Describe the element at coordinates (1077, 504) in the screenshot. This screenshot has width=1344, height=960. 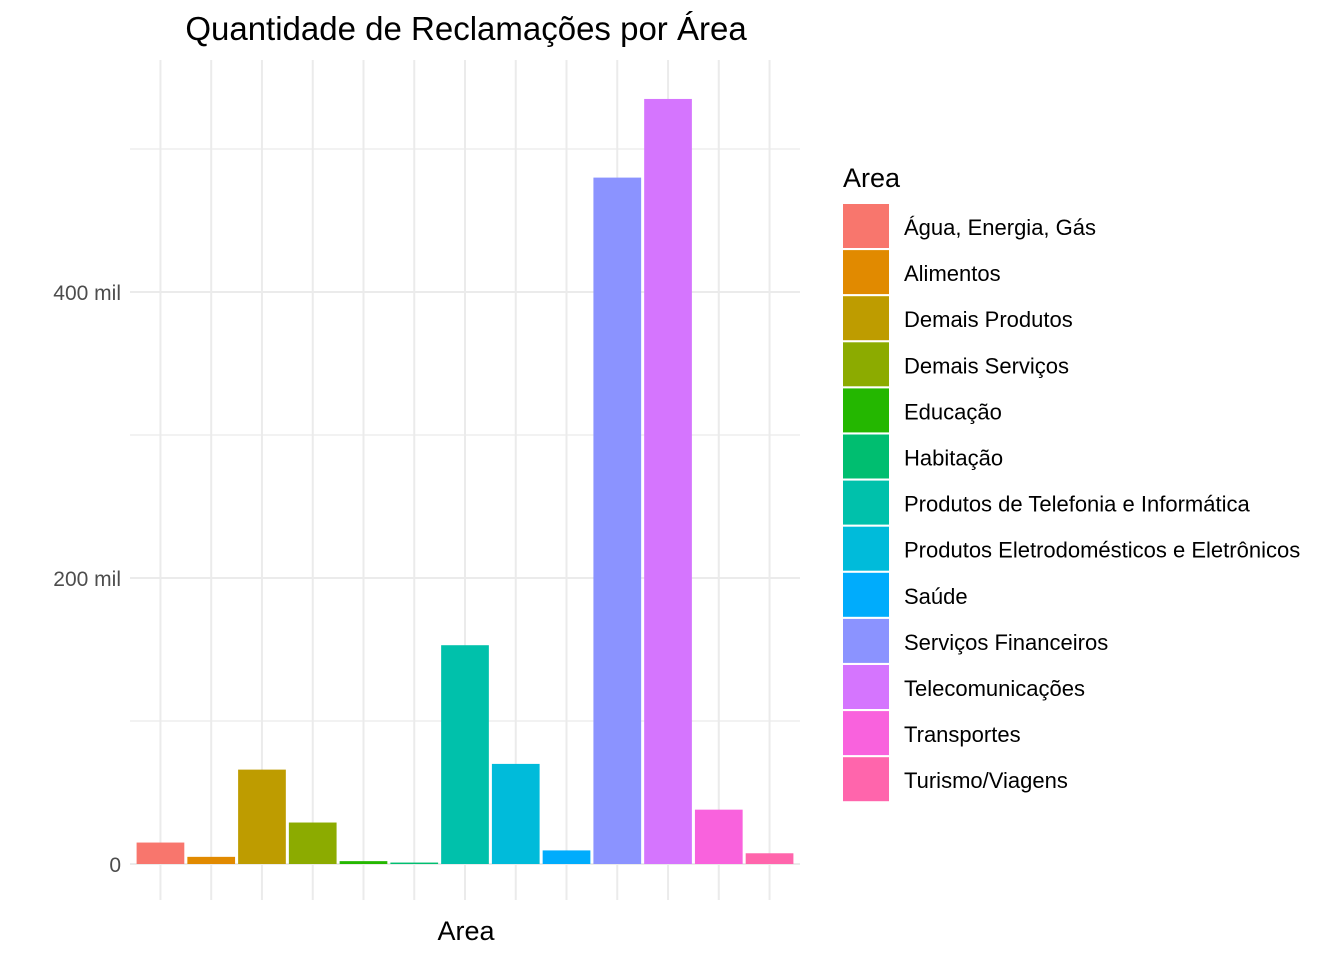
I see `legend-label-6: Produtos de Telefonia e Informática` at that location.